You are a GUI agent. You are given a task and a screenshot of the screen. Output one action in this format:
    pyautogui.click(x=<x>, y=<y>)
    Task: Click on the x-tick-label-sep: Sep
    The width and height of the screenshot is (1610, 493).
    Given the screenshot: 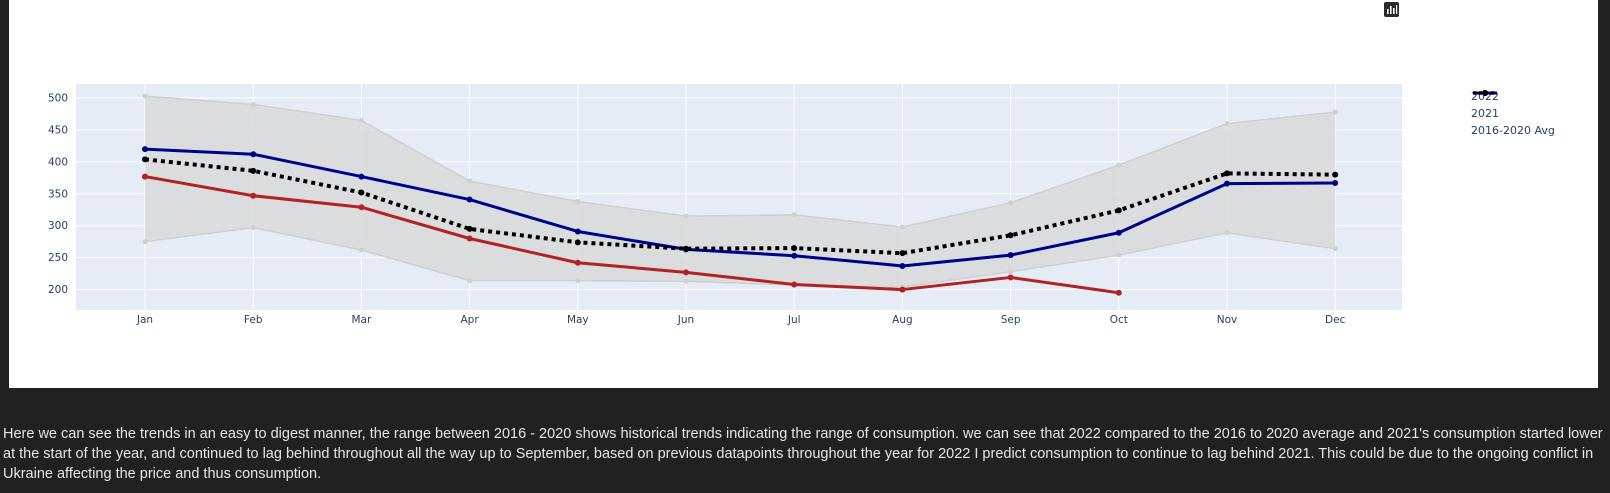 What is the action you would take?
    pyautogui.click(x=1011, y=320)
    